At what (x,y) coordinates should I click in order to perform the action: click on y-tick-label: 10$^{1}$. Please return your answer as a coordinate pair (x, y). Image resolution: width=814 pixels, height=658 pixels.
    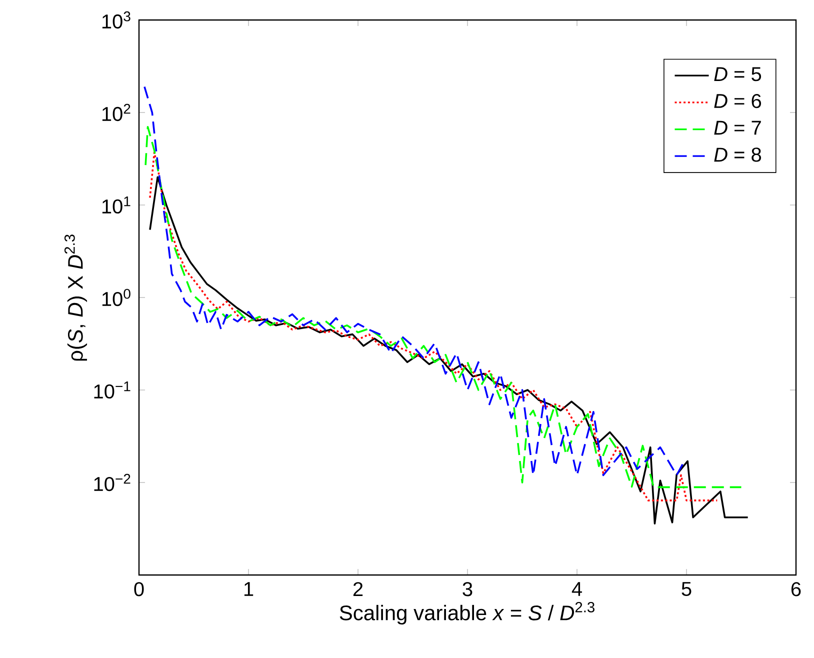
    Looking at the image, I should click on (116, 205).